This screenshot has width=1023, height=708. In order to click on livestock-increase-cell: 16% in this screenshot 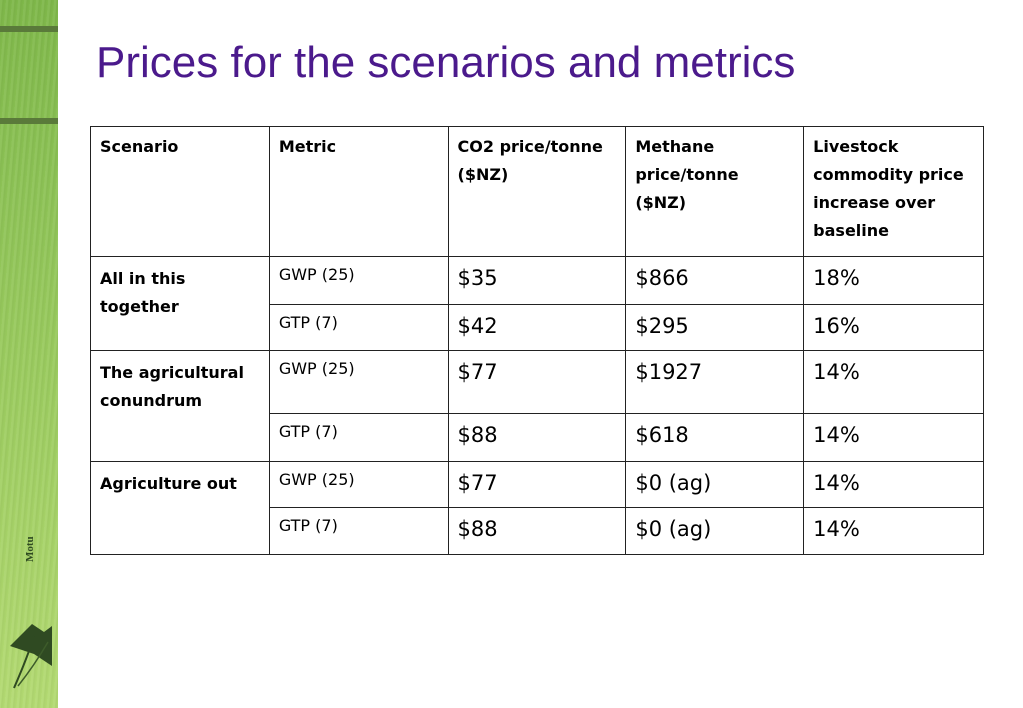, I will do `click(893, 327)`.